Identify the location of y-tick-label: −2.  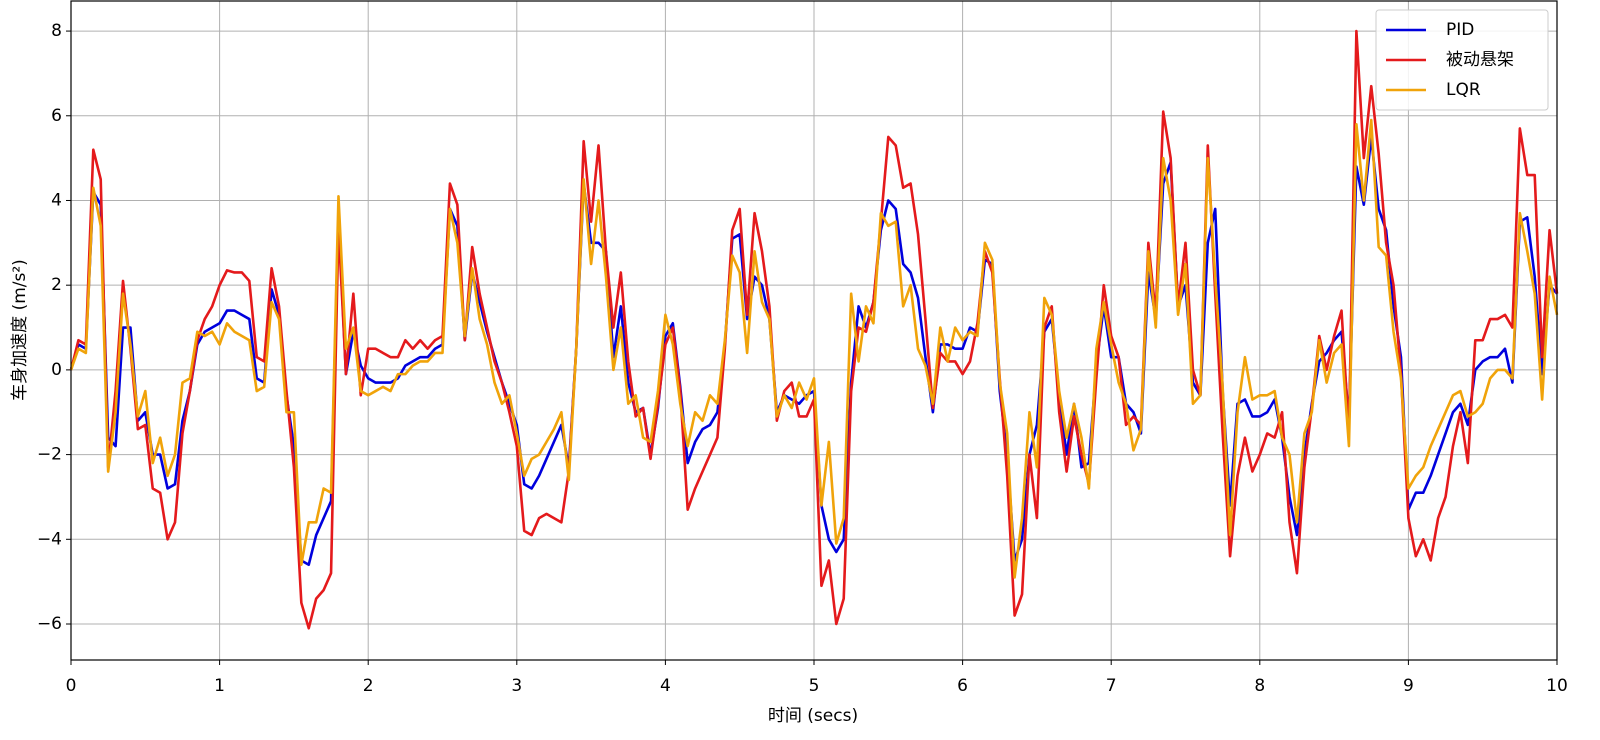
(49, 455).